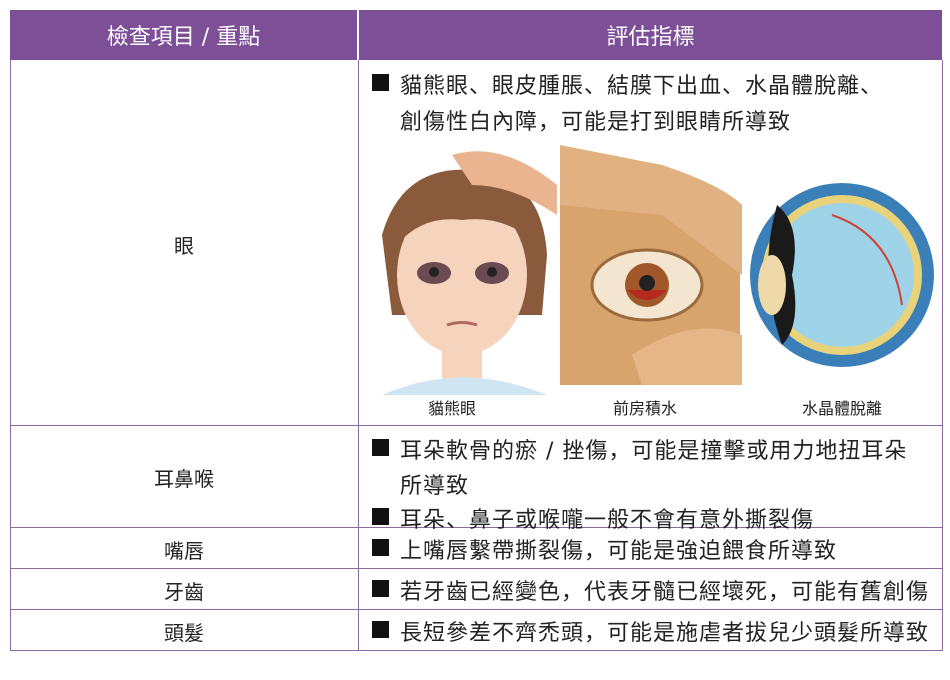 Image resolution: width=950 pixels, height=680 pixels. Describe the element at coordinates (841, 408) in the screenshot. I see `figure-caption: 水晶體脫離` at that location.